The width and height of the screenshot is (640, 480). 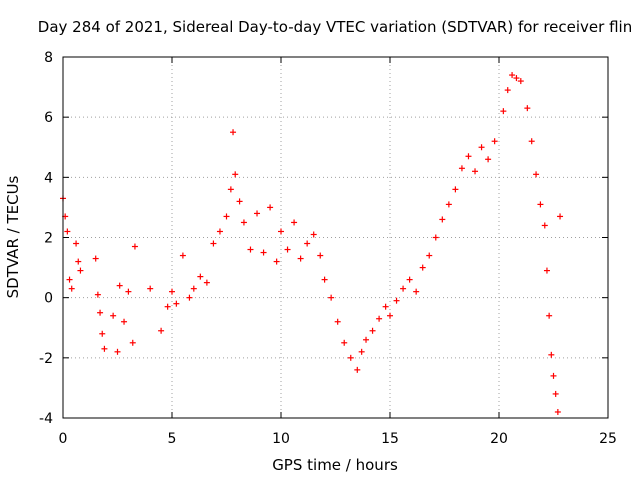 What do you see at coordinates (390, 439) in the screenshot?
I see `x-tick-label: 15` at bounding box center [390, 439].